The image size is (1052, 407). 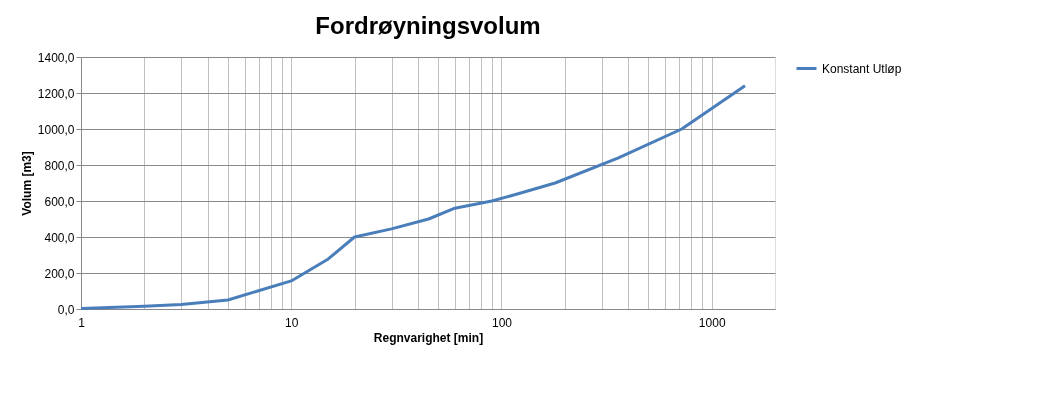 What do you see at coordinates (26, 183) in the screenshot?
I see `y-axis-title: Volum [m3]` at bounding box center [26, 183].